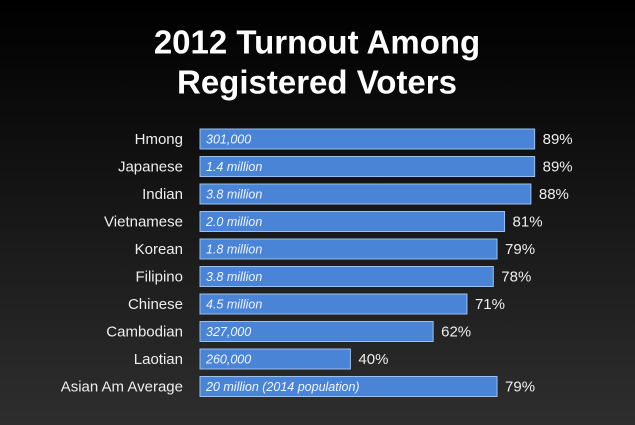 The width and height of the screenshot is (635, 425). Describe the element at coordinates (155, 304) in the screenshot. I see `category-label: Chinese` at that location.